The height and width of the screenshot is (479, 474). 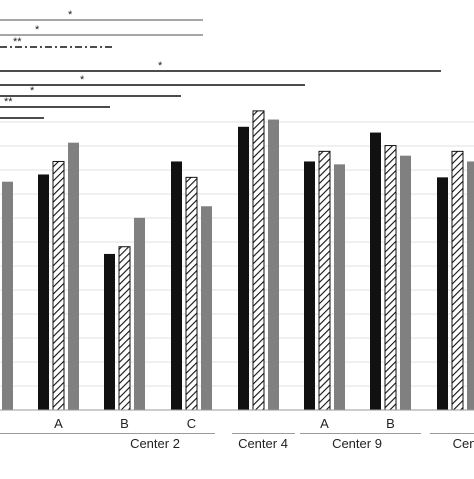 I want to click on center-label: Cente, so click(x=463, y=443).